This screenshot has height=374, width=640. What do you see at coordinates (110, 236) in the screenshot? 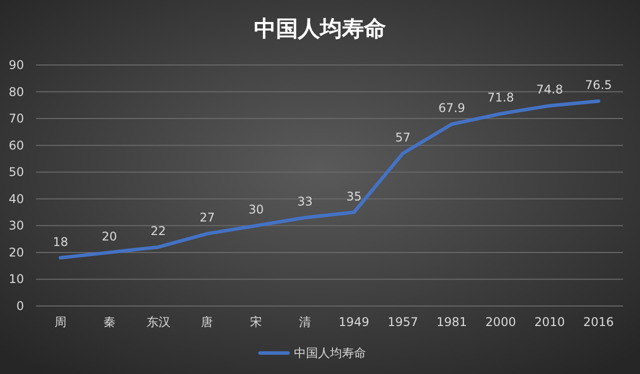
I see `data-label: 20` at bounding box center [110, 236].